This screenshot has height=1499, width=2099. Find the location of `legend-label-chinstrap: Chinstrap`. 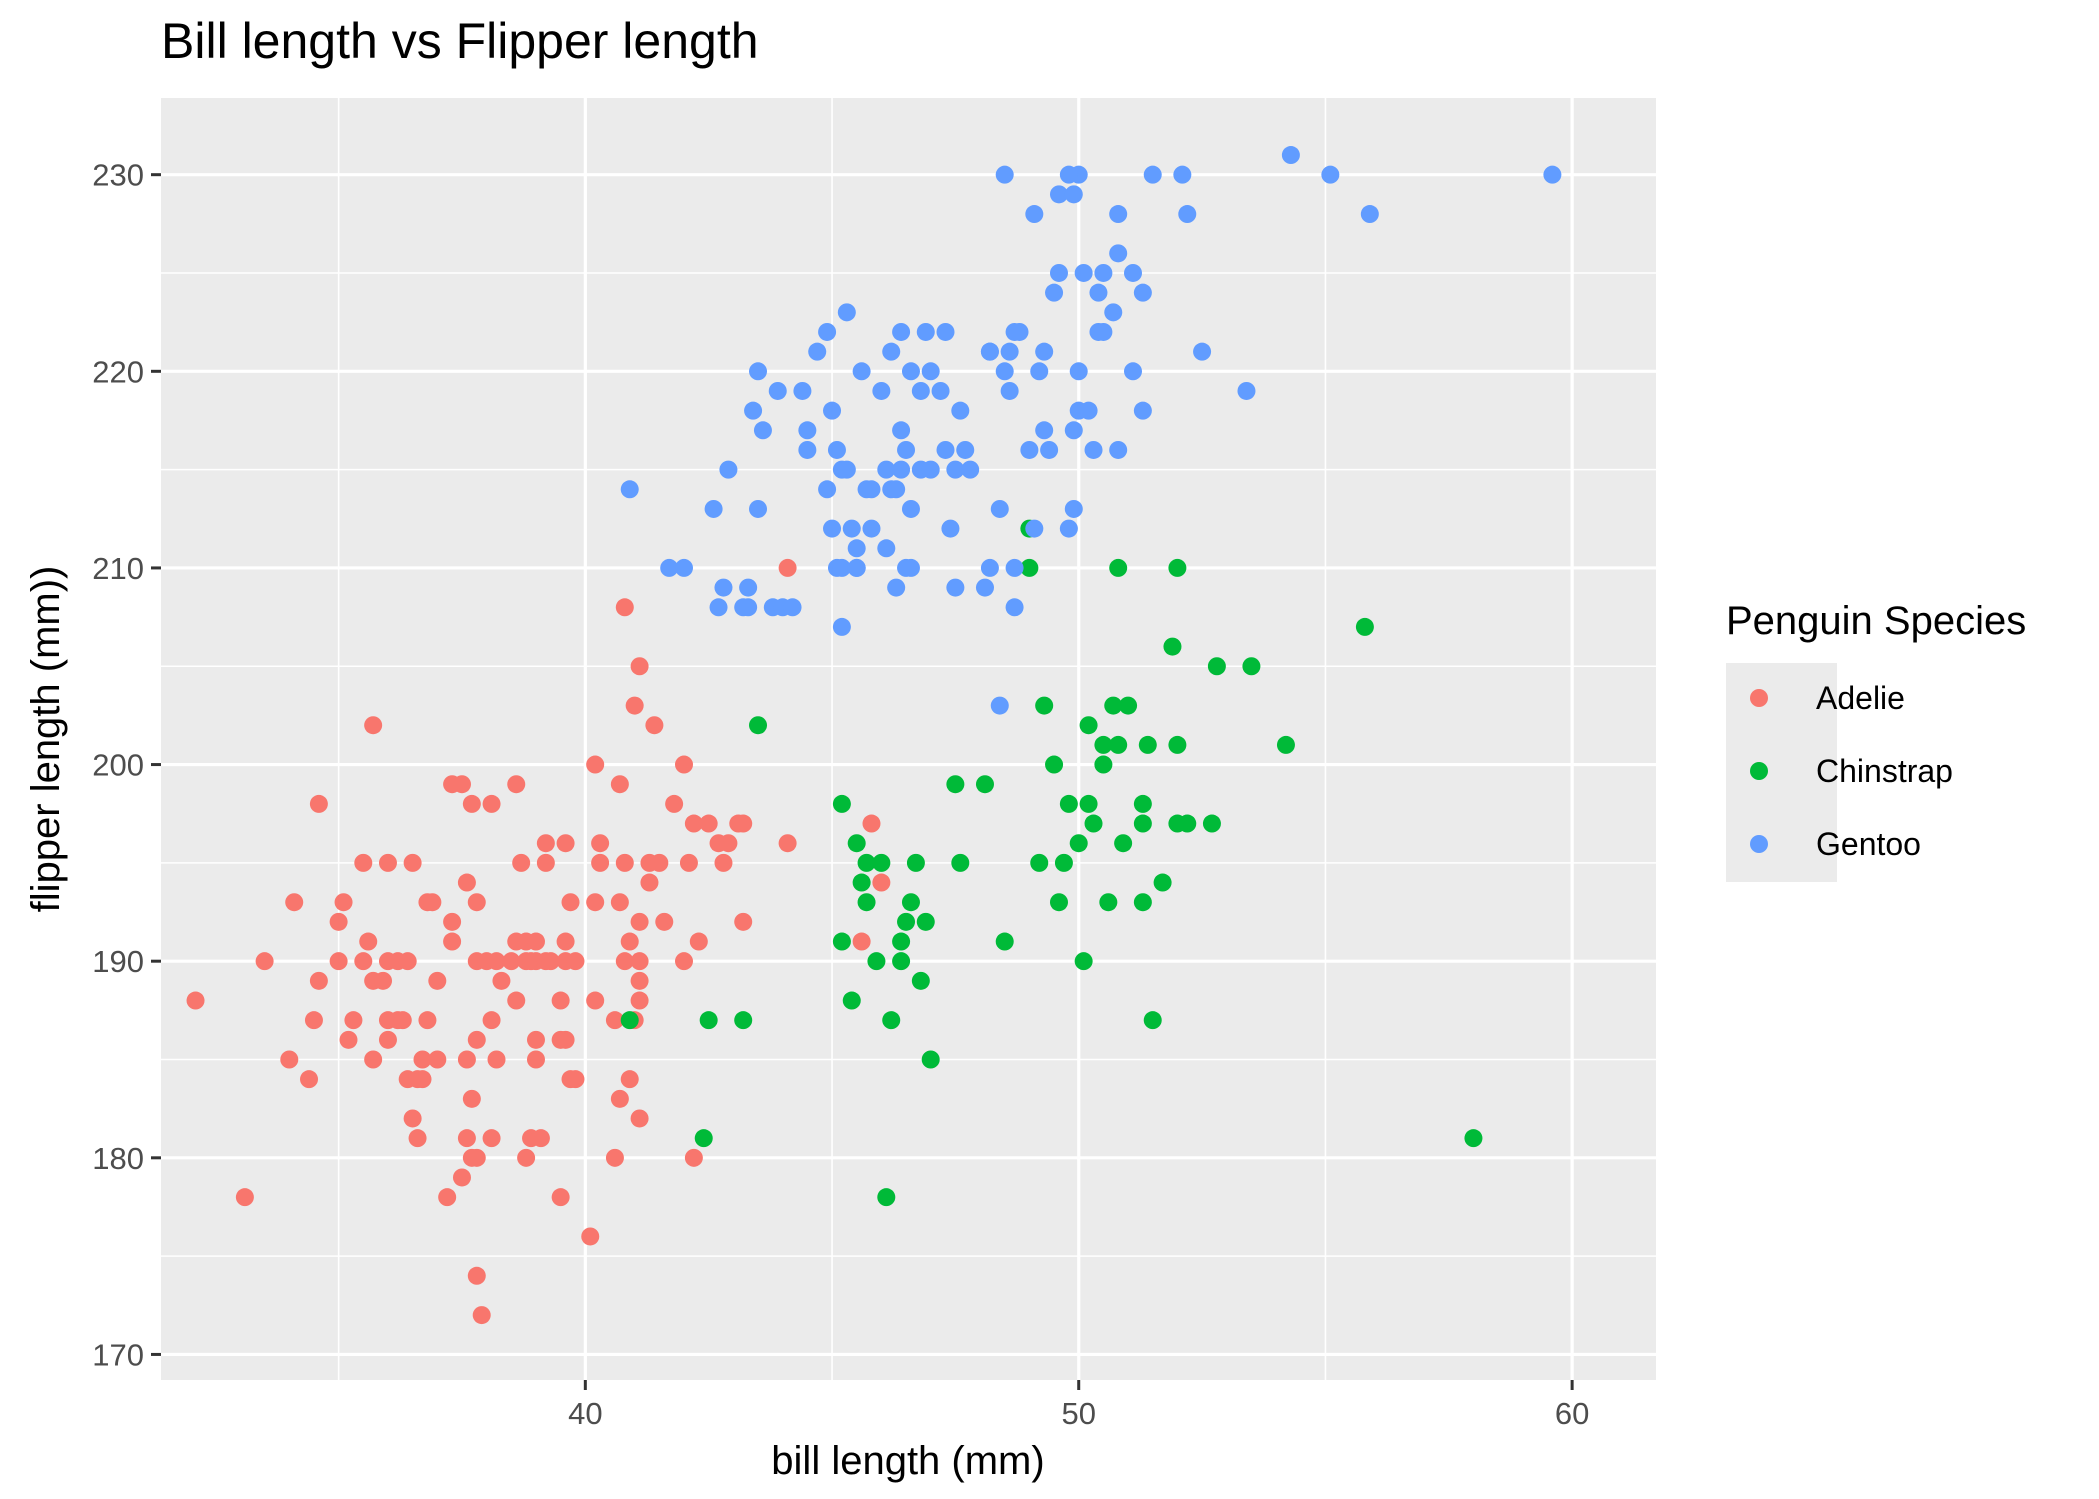

legend-label-chinstrap: Chinstrap is located at coordinates (1884, 771).